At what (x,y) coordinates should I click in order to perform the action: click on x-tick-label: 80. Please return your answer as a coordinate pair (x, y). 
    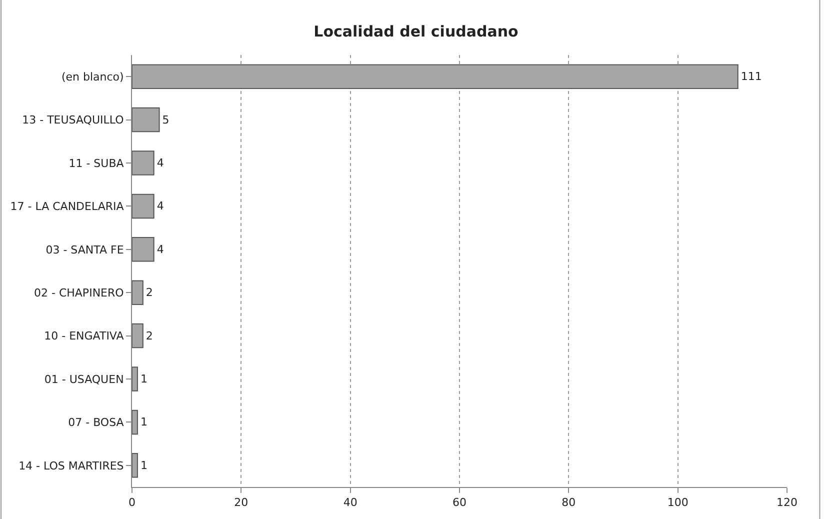
    Looking at the image, I should click on (569, 503).